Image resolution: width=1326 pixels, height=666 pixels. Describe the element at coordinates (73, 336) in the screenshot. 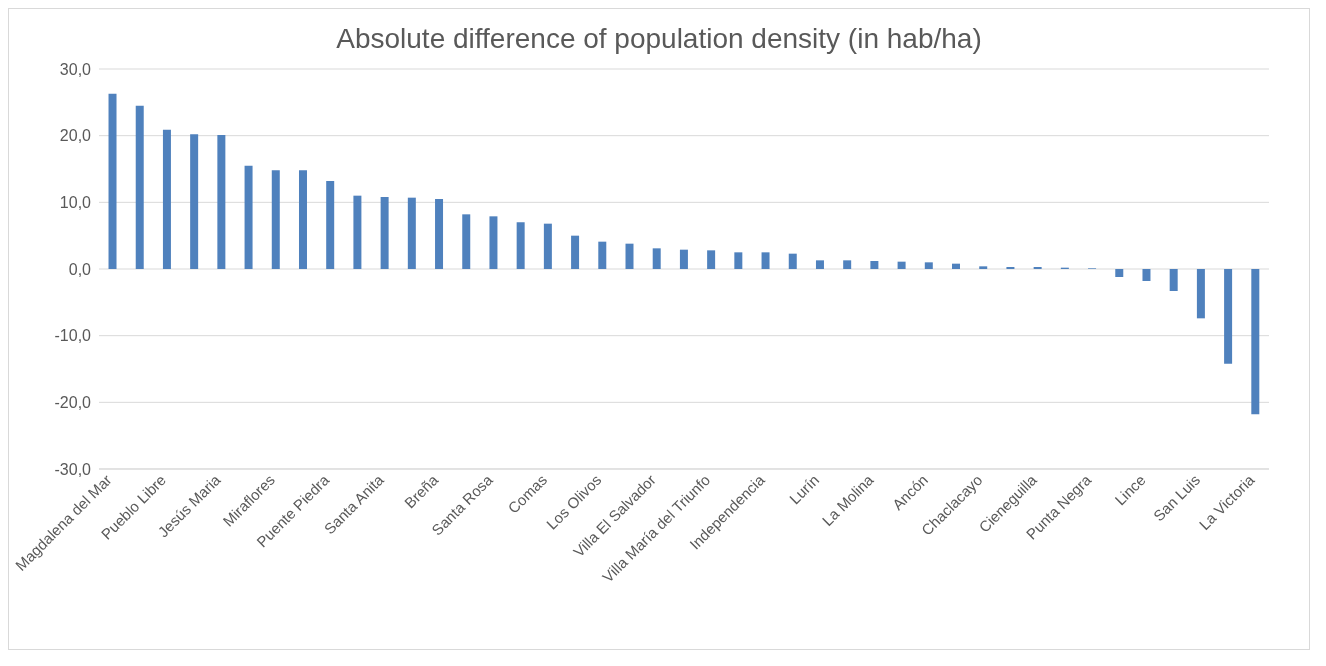

I see `y-tick-label: -10,0` at that location.